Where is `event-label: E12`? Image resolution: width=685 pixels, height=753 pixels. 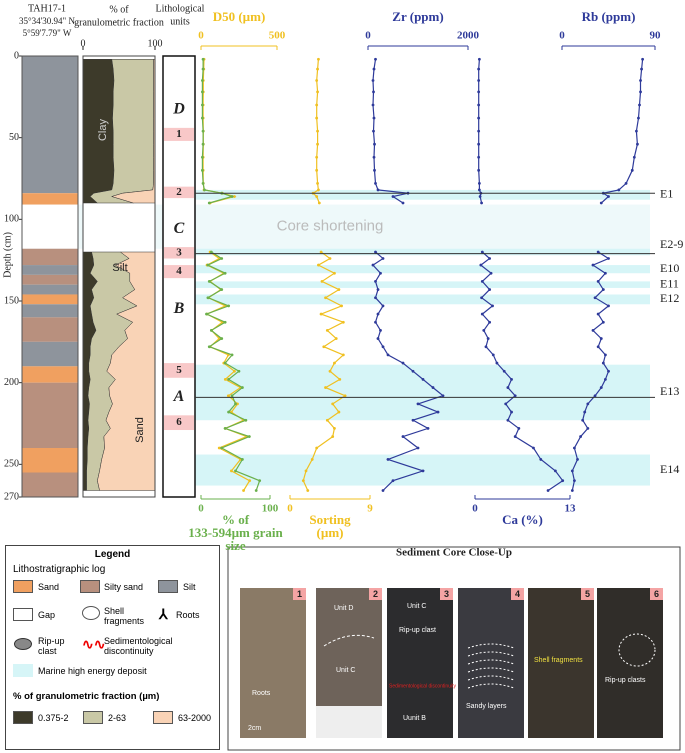 event-label: E12 is located at coordinates (669, 298).